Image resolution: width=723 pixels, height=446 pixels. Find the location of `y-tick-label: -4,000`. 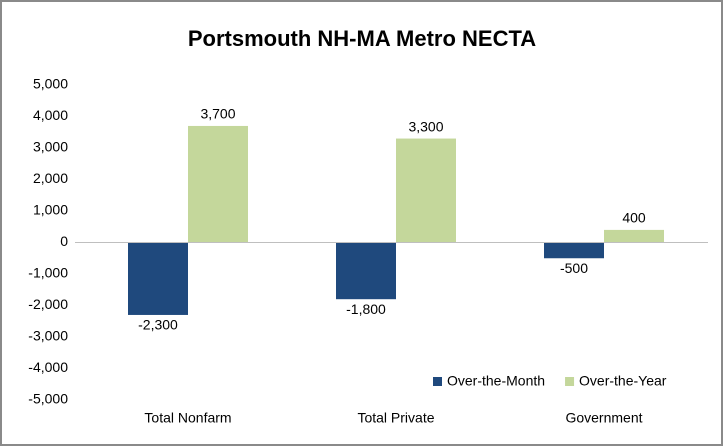

y-tick-label: -4,000 is located at coordinates (48, 367).